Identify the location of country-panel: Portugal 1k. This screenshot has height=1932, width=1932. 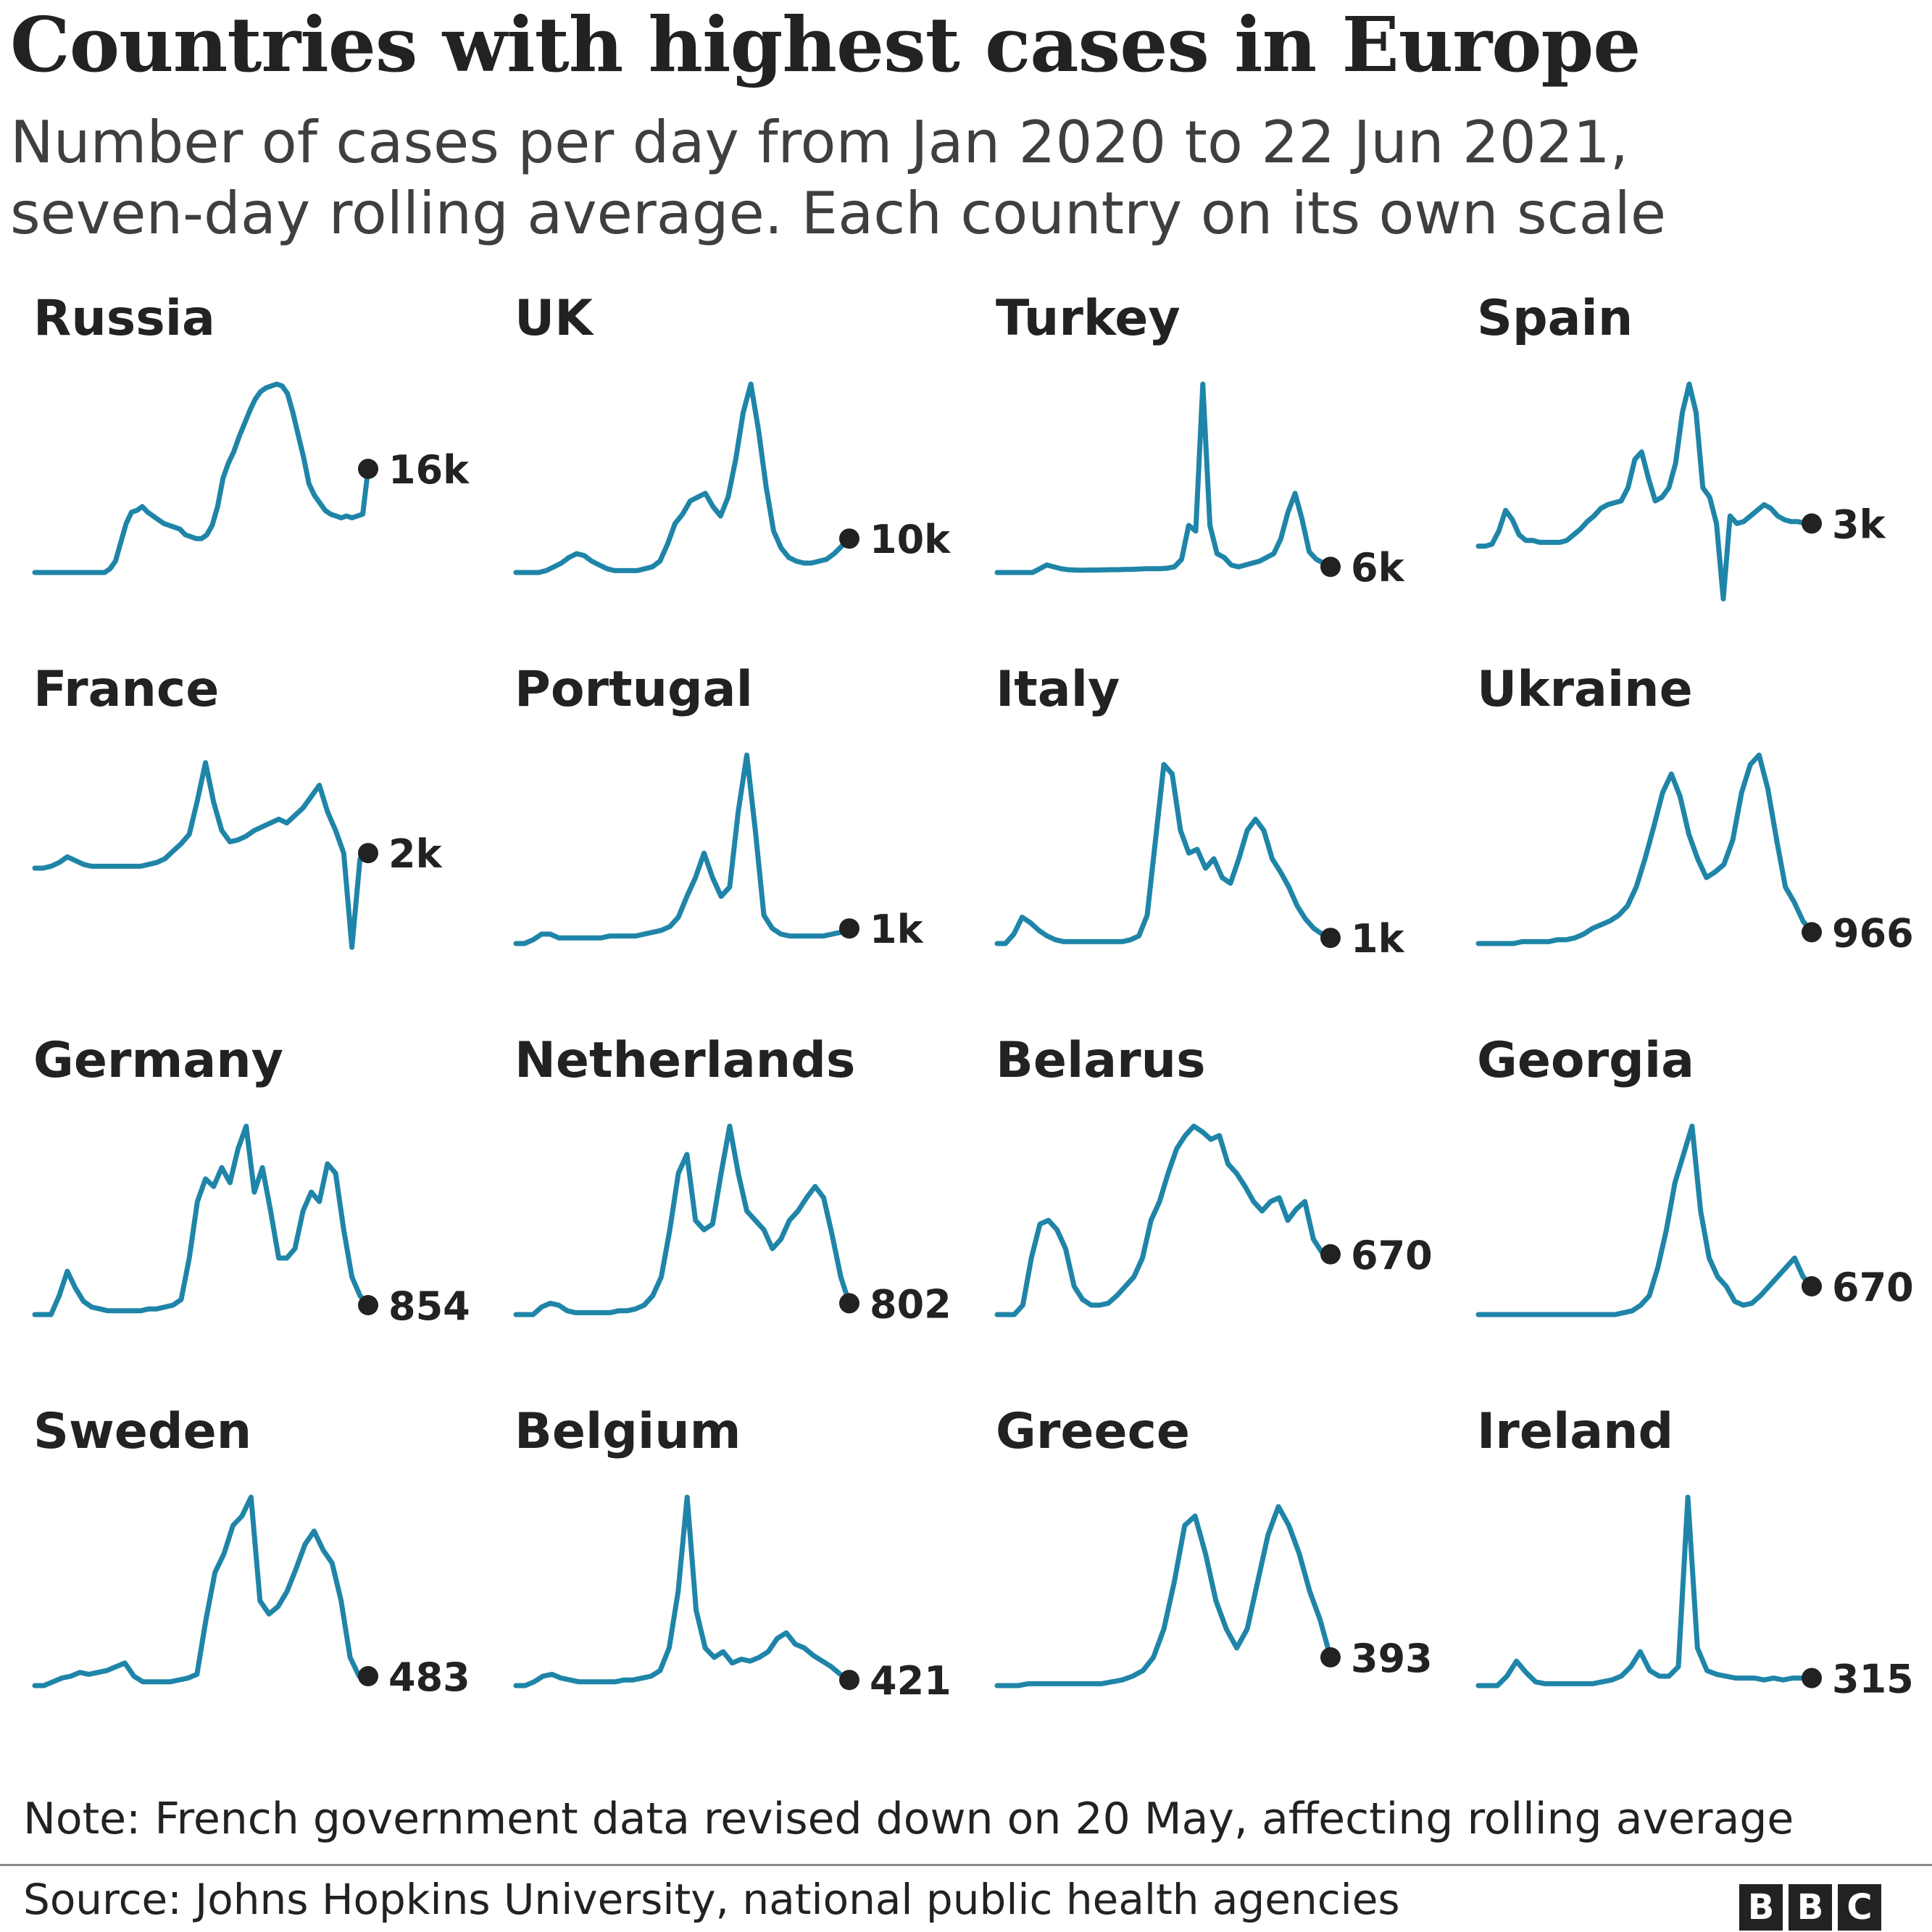
(718, 806).